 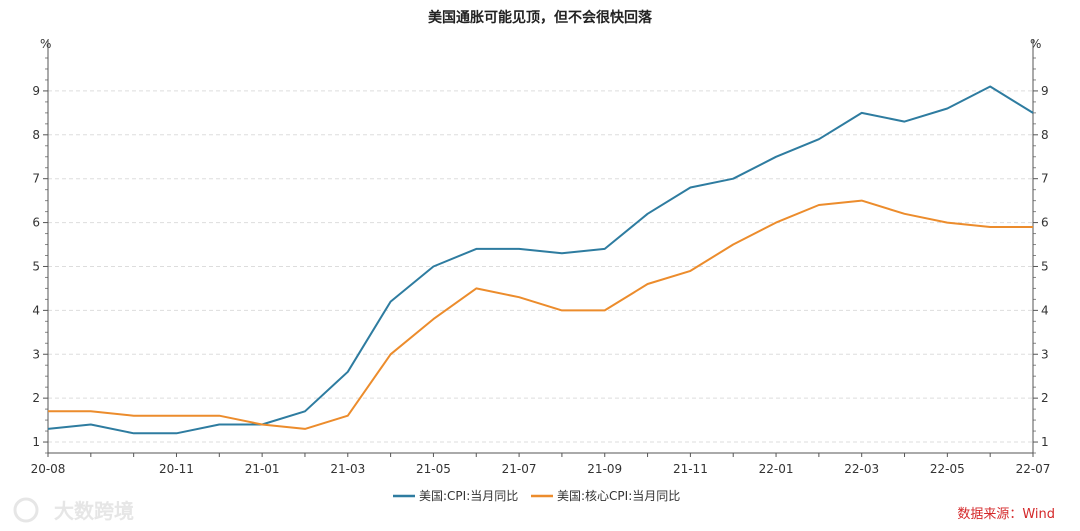 What do you see at coordinates (36, 179) in the screenshot?
I see `y-tick-label-left: 7` at bounding box center [36, 179].